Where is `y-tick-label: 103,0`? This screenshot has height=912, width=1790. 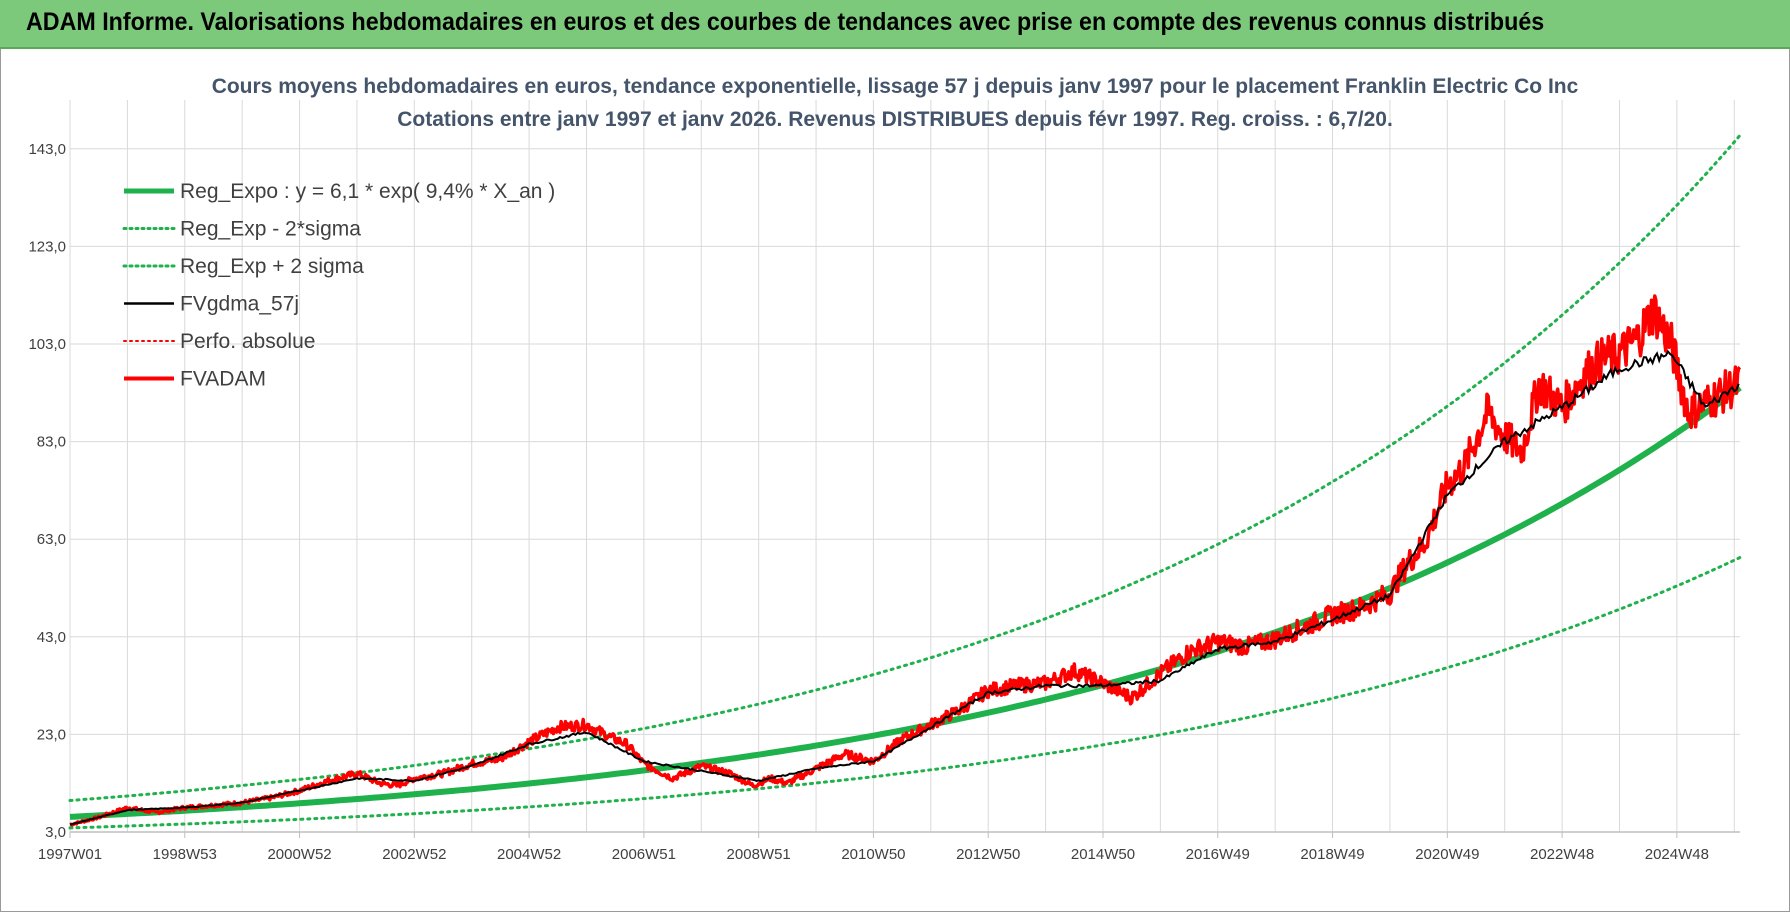 y-tick-label: 103,0 is located at coordinates (47, 344).